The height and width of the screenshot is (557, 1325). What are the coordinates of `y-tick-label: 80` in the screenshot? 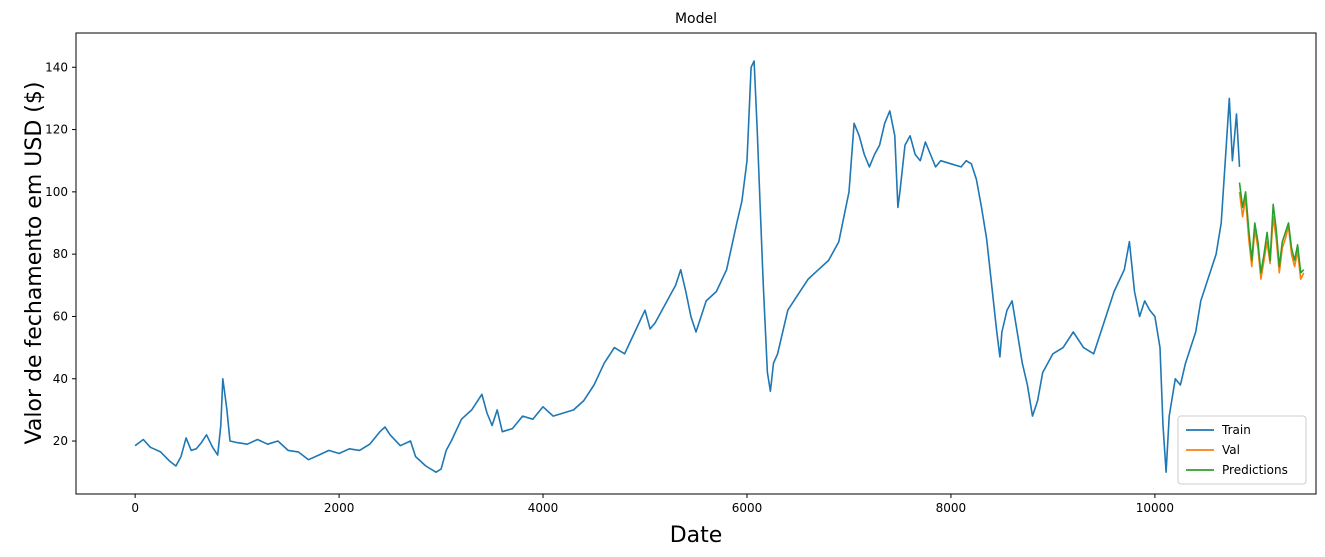 It's located at (60, 254).